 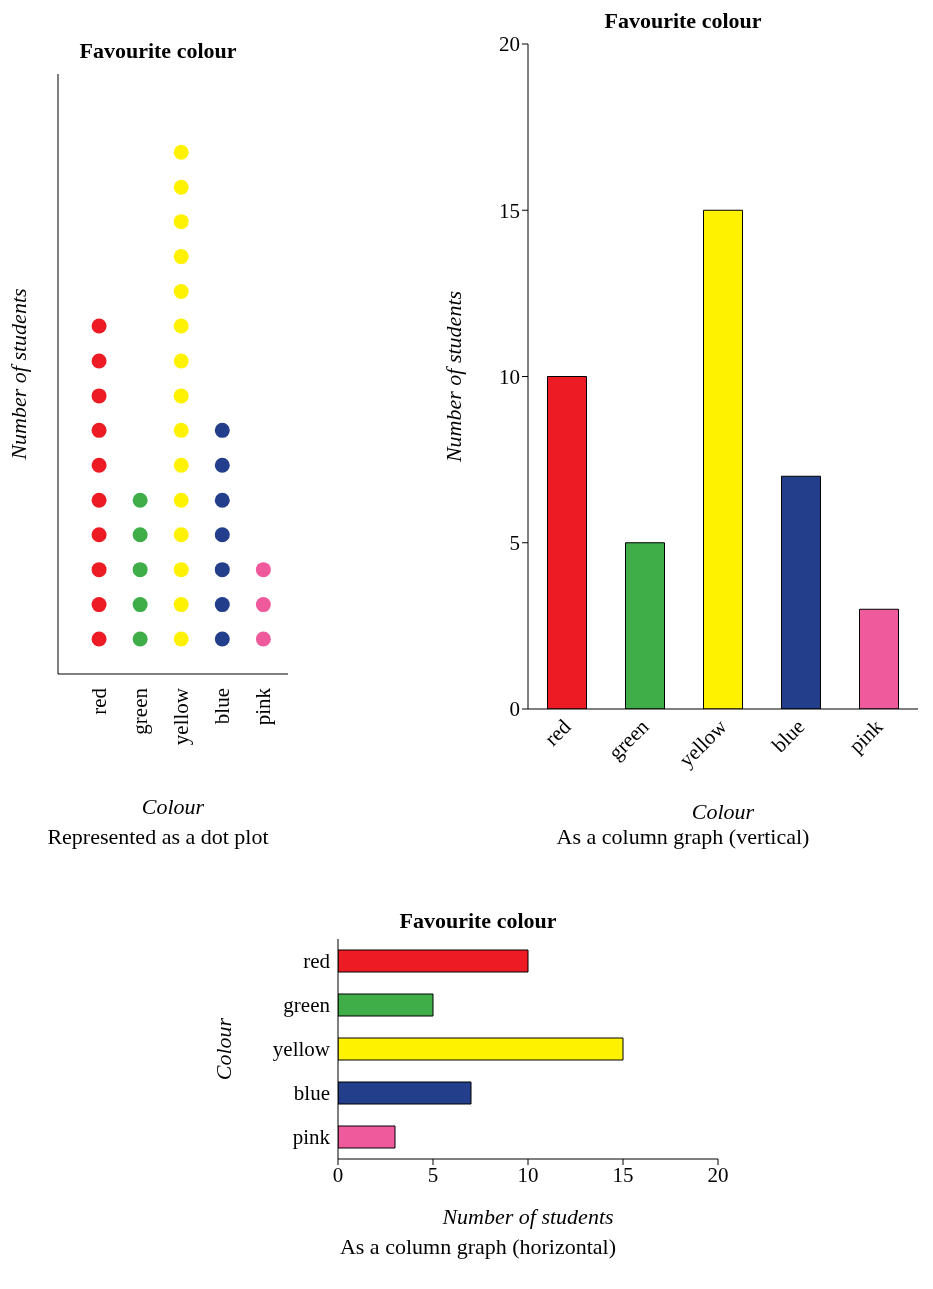 What do you see at coordinates (317, 961) in the screenshot?
I see `y-tick-label: red` at bounding box center [317, 961].